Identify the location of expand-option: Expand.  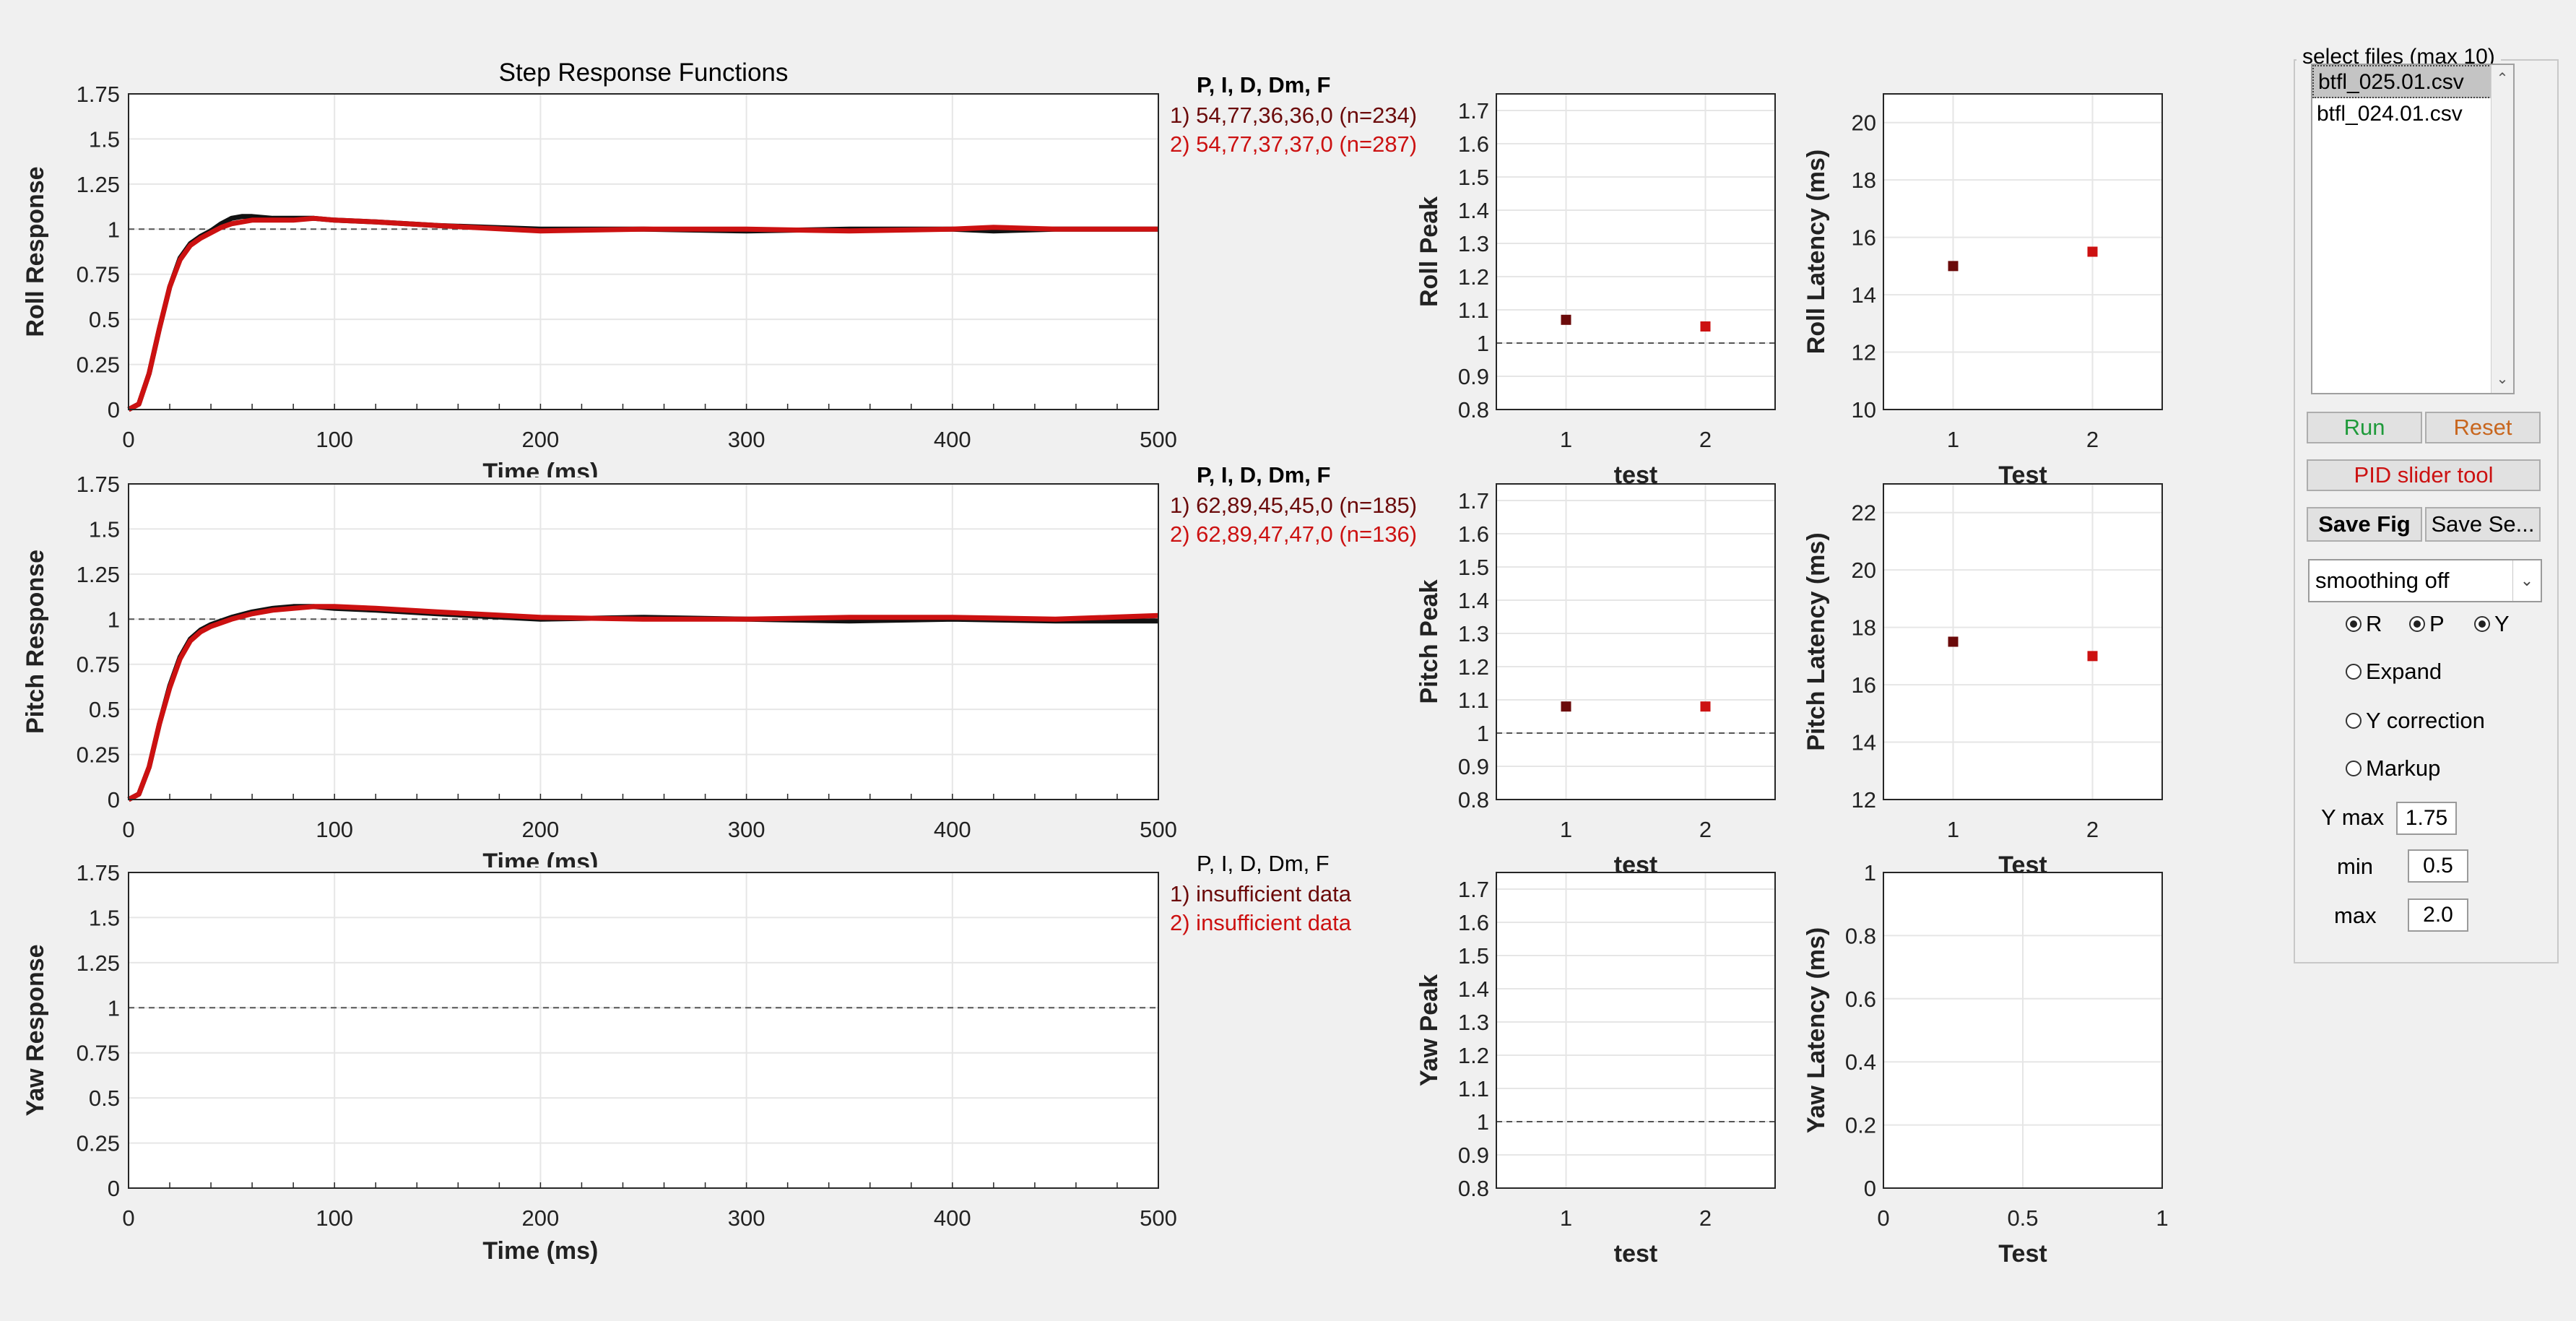
(2394, 672).